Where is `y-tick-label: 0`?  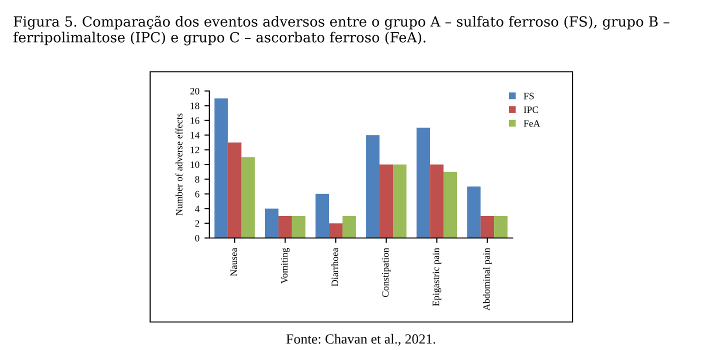
y-tick-label: 0 is located at coordinates (197, 238).